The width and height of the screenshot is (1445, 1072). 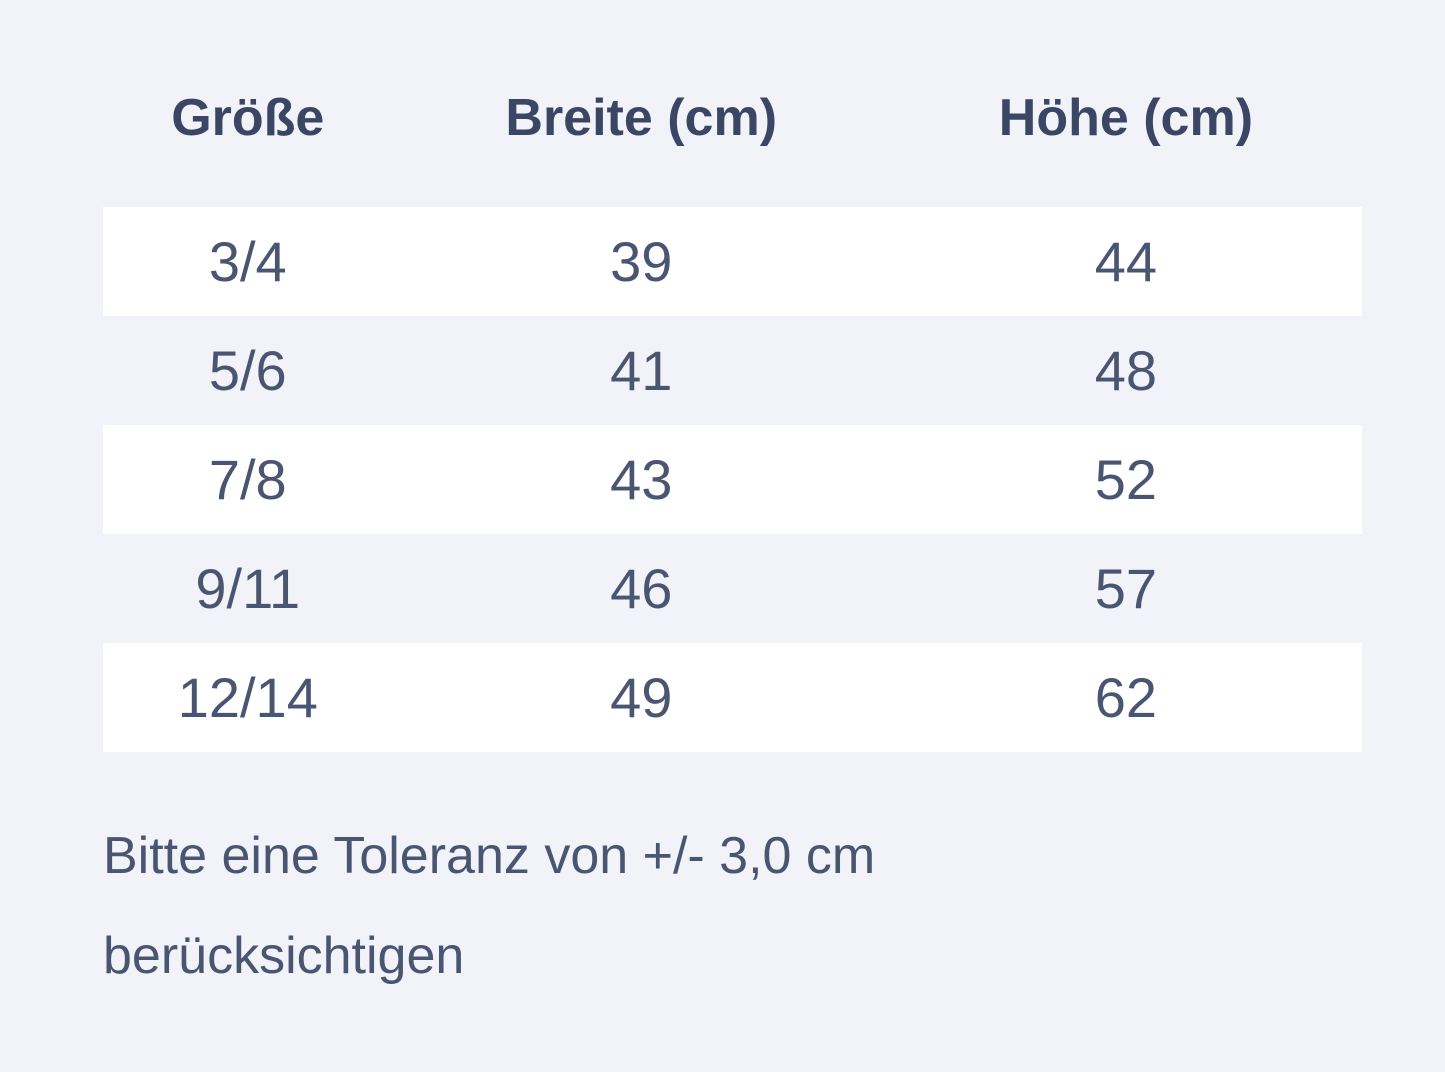 I want to click on cell-width: 49, so click(x=641, y=697).